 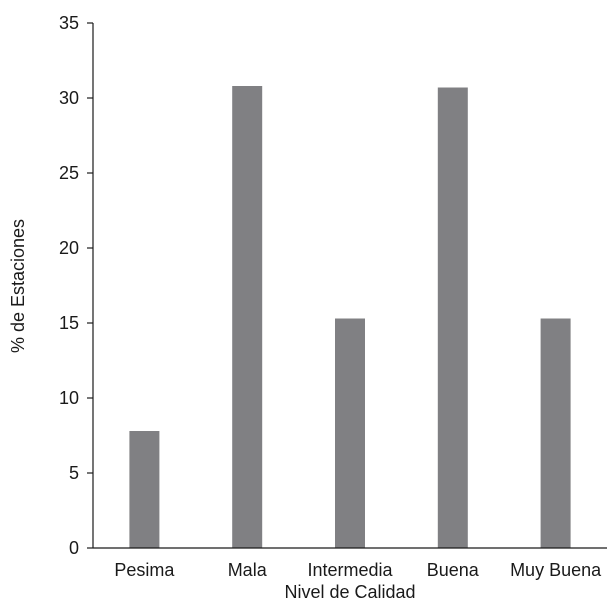 What do you see at coordinates (350, 433) in the screenshot?
I see `bar-intermedia` at bounding box center [350, 433].